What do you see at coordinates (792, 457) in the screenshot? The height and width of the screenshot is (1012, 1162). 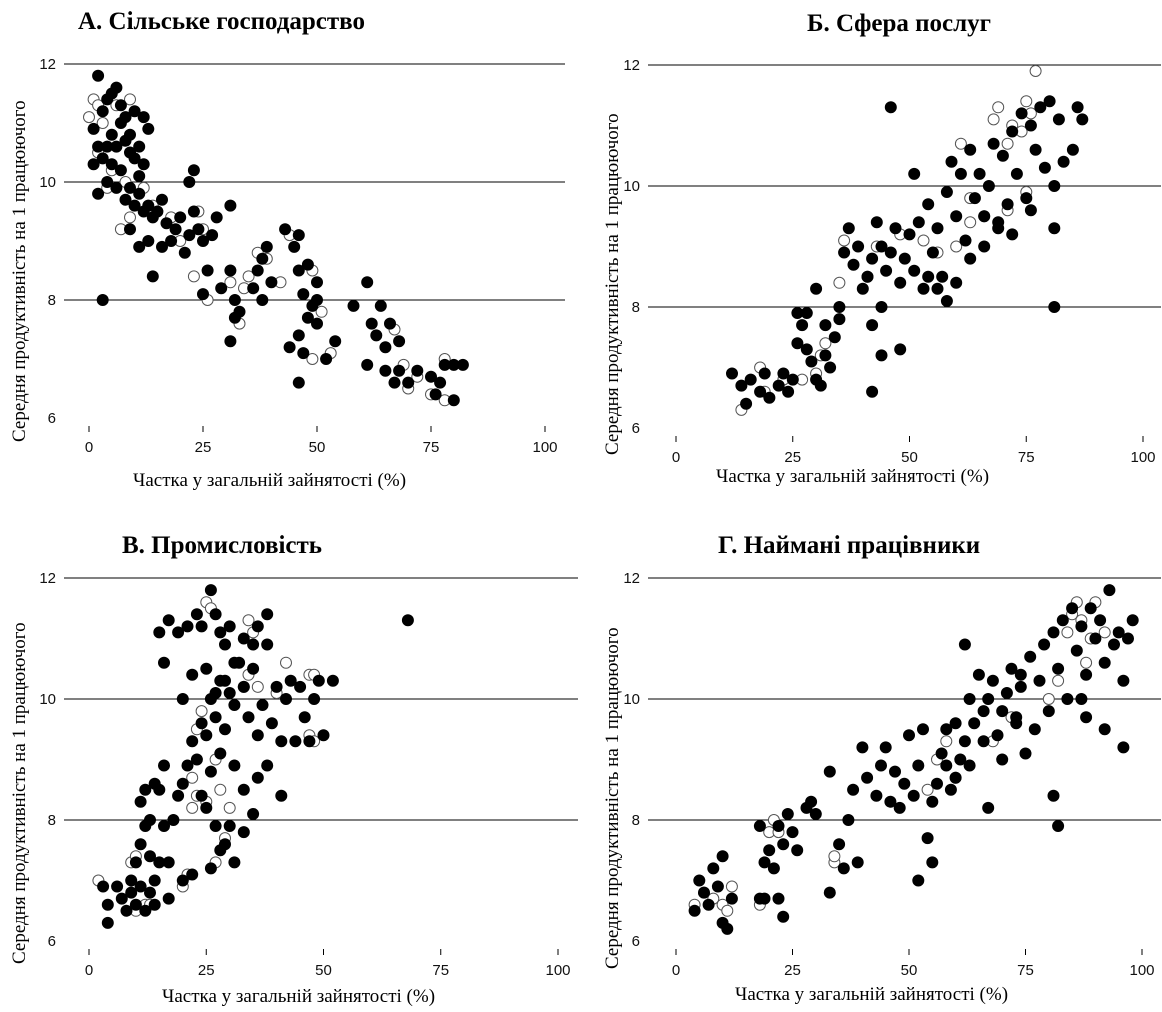 I see `chart-b-x-tick-label: 25` at bounding box center [792, 457].